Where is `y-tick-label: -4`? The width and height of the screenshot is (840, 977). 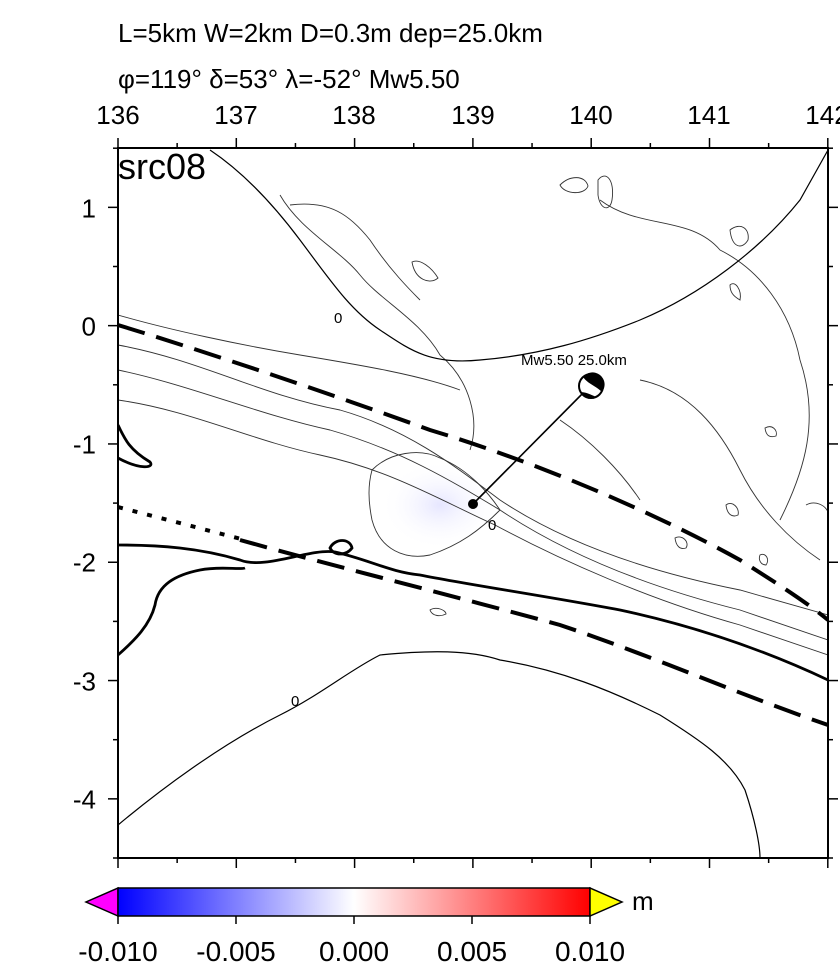
y-tick-label: -4 is located at coordinates (84, 799).